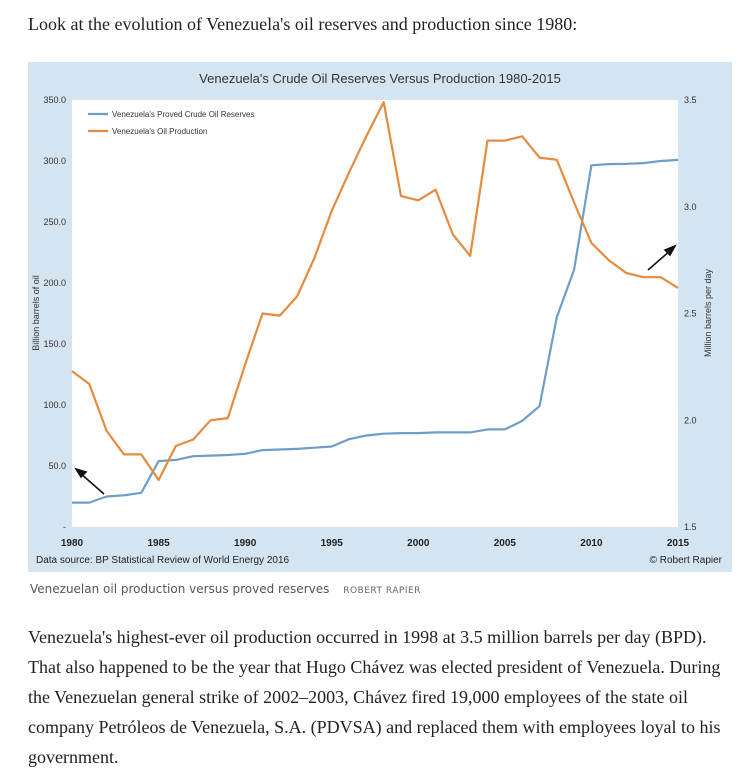  I want to click on caption-credit: ROBERT RAPIER, so click(382, 591).